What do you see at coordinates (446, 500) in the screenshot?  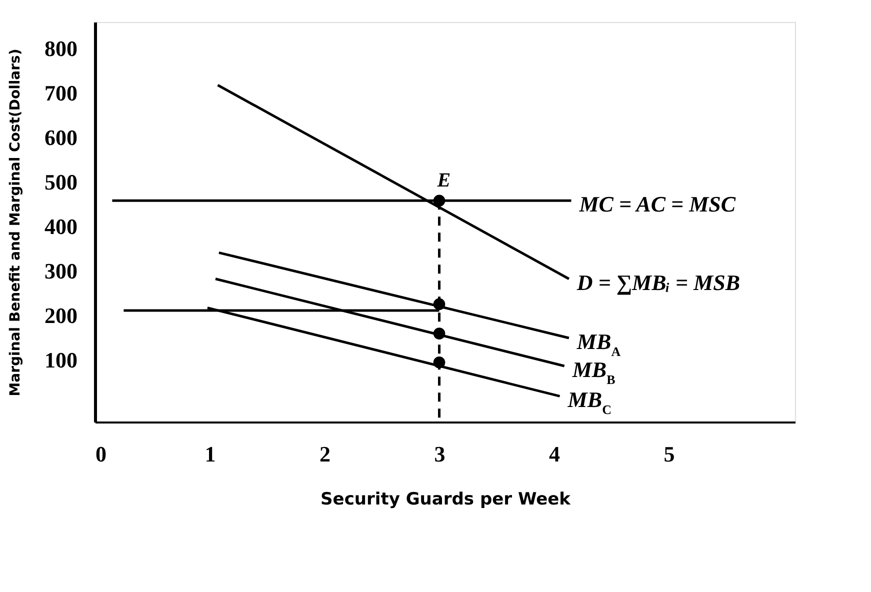 I see `x-axis-title: Security Guards per Week` at bounding box center [446, 500].